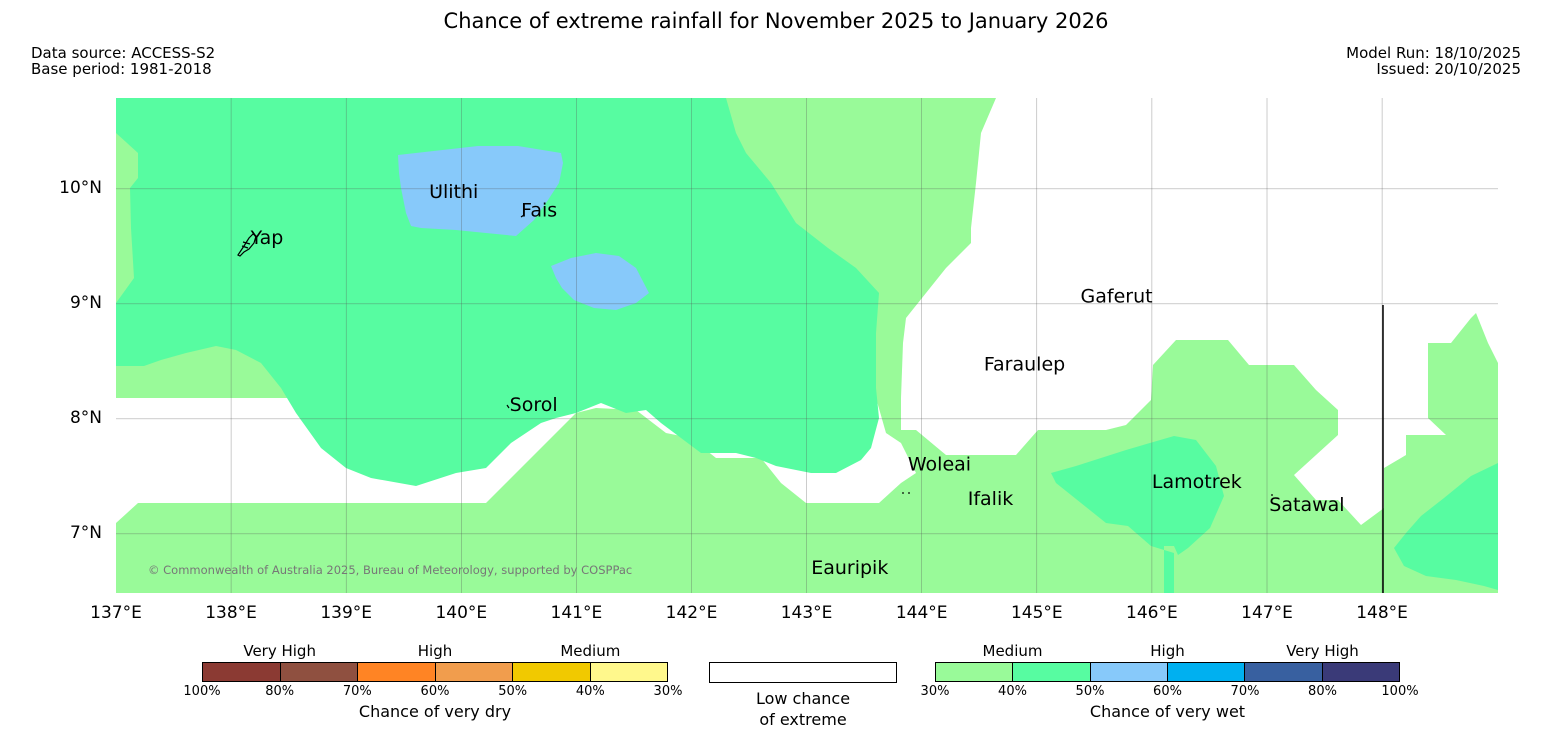  Describe the element at coordinates (435, 651) in the screenshot. I see `dry-category-label: High` at that location.